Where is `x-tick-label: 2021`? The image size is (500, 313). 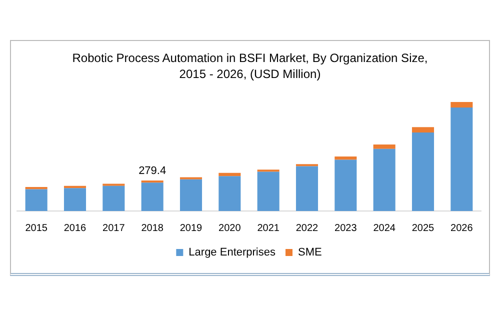 x-tick-label: 2021 is located at coordinates (268, 228).